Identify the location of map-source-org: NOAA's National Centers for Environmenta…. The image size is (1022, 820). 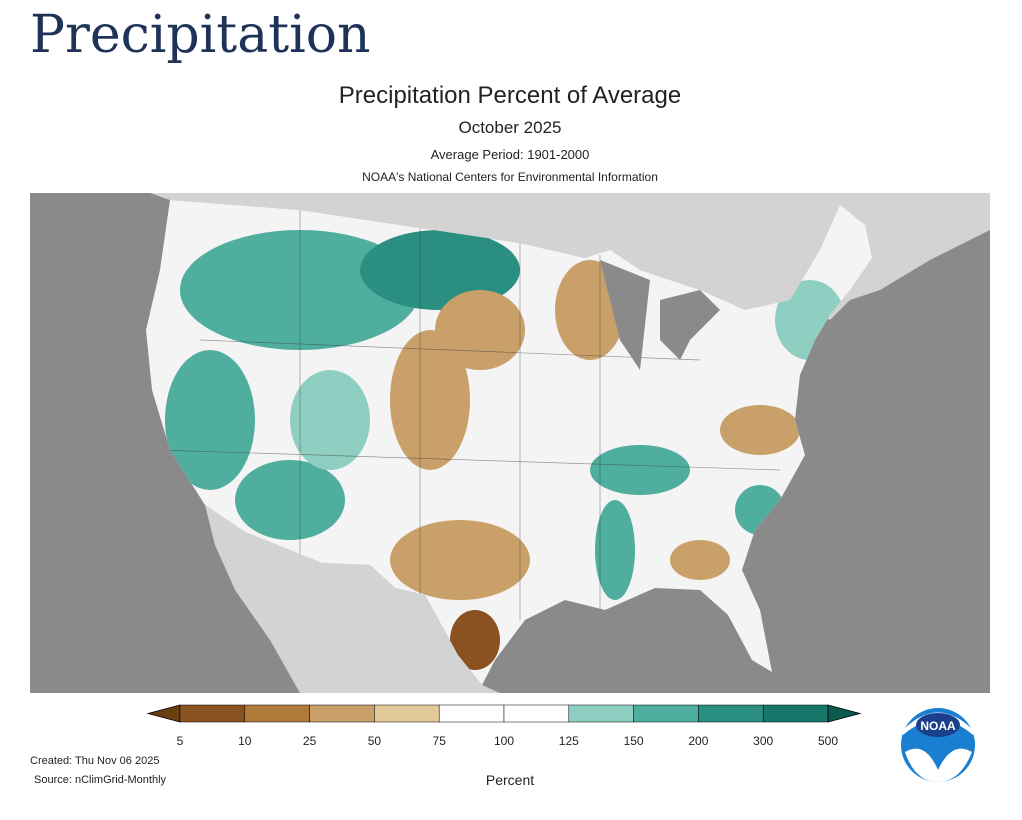
(510, 177).